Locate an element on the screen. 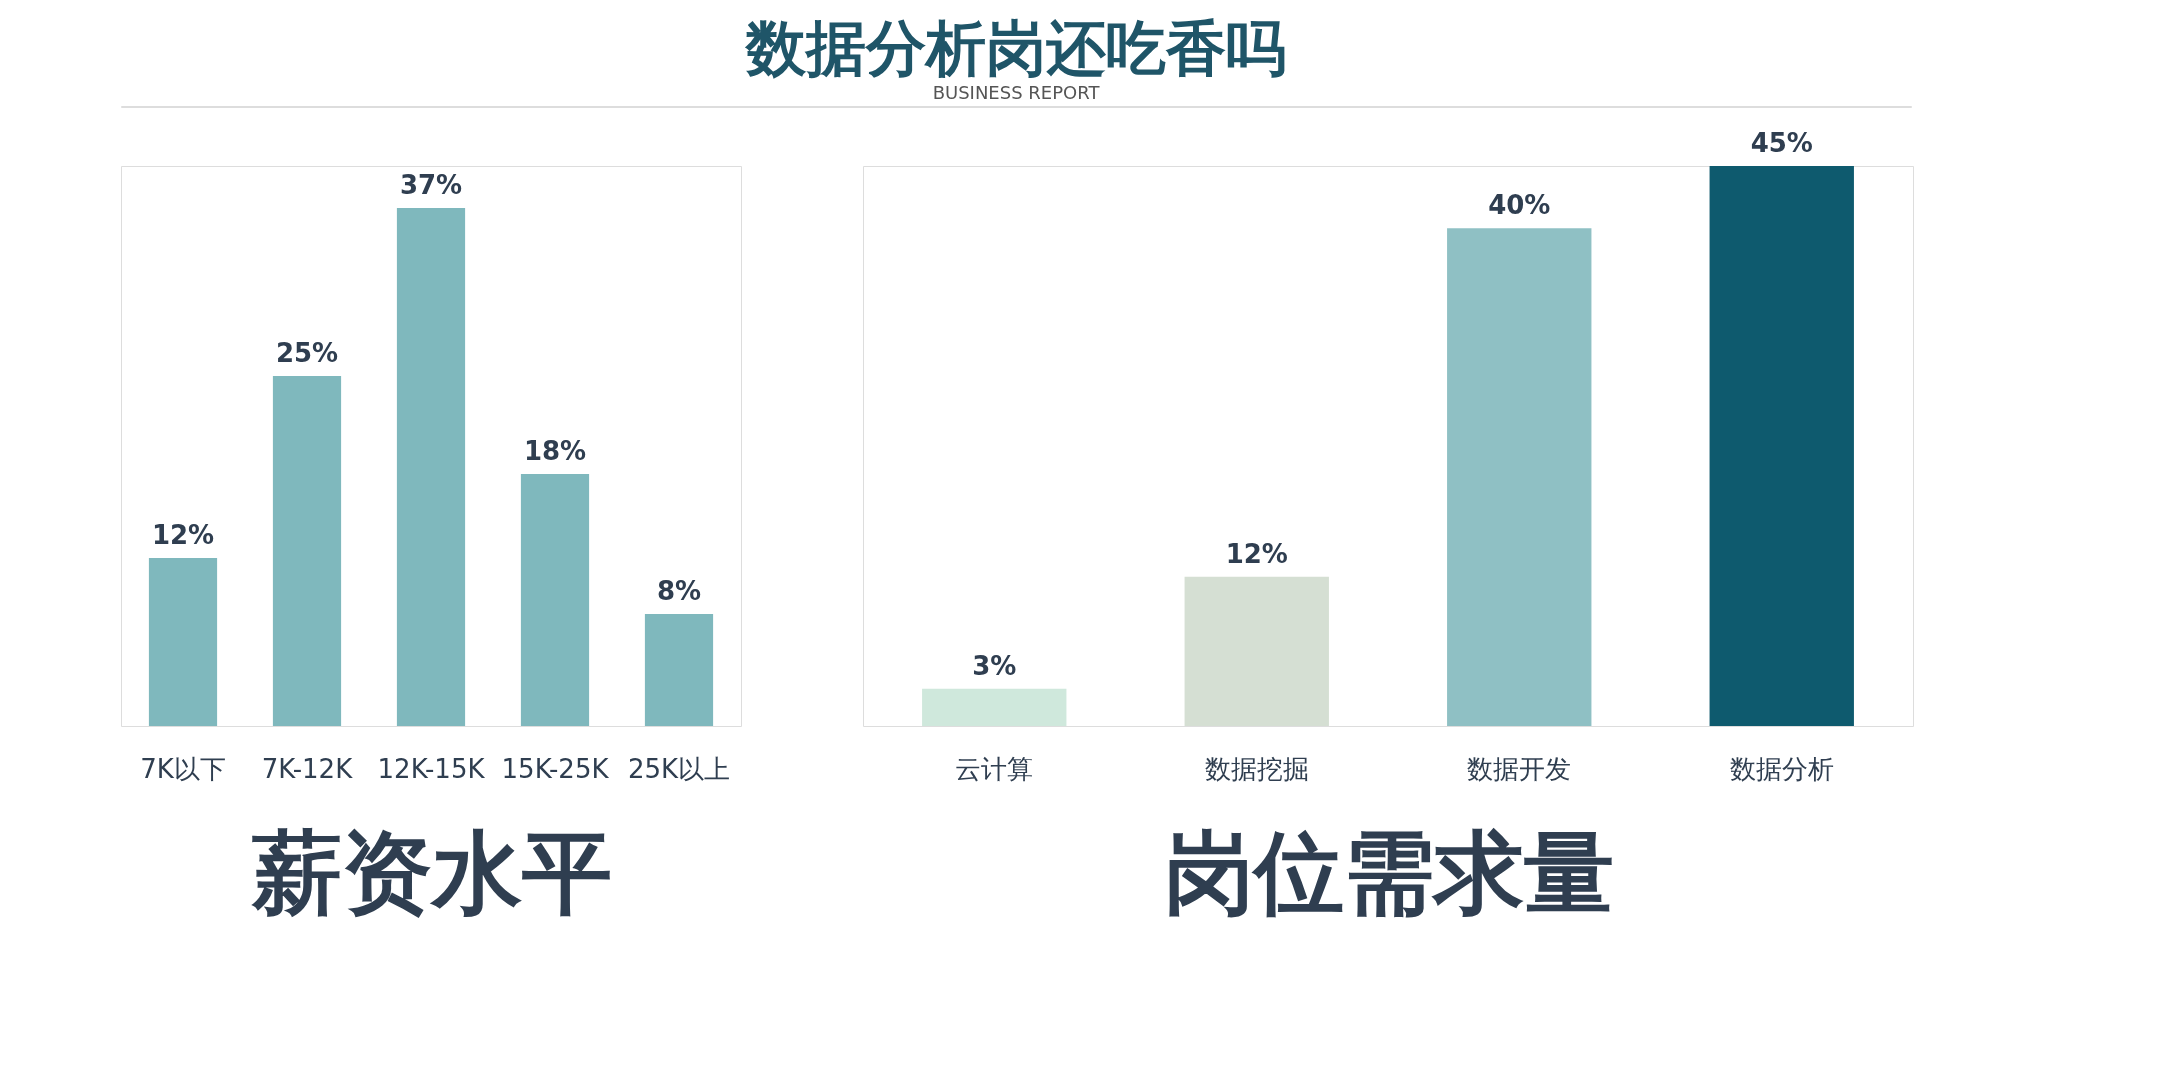 This screenshot has width=2160, height=1080. x-tick-label: 数据开发 is located at coordinates (1519, 768).